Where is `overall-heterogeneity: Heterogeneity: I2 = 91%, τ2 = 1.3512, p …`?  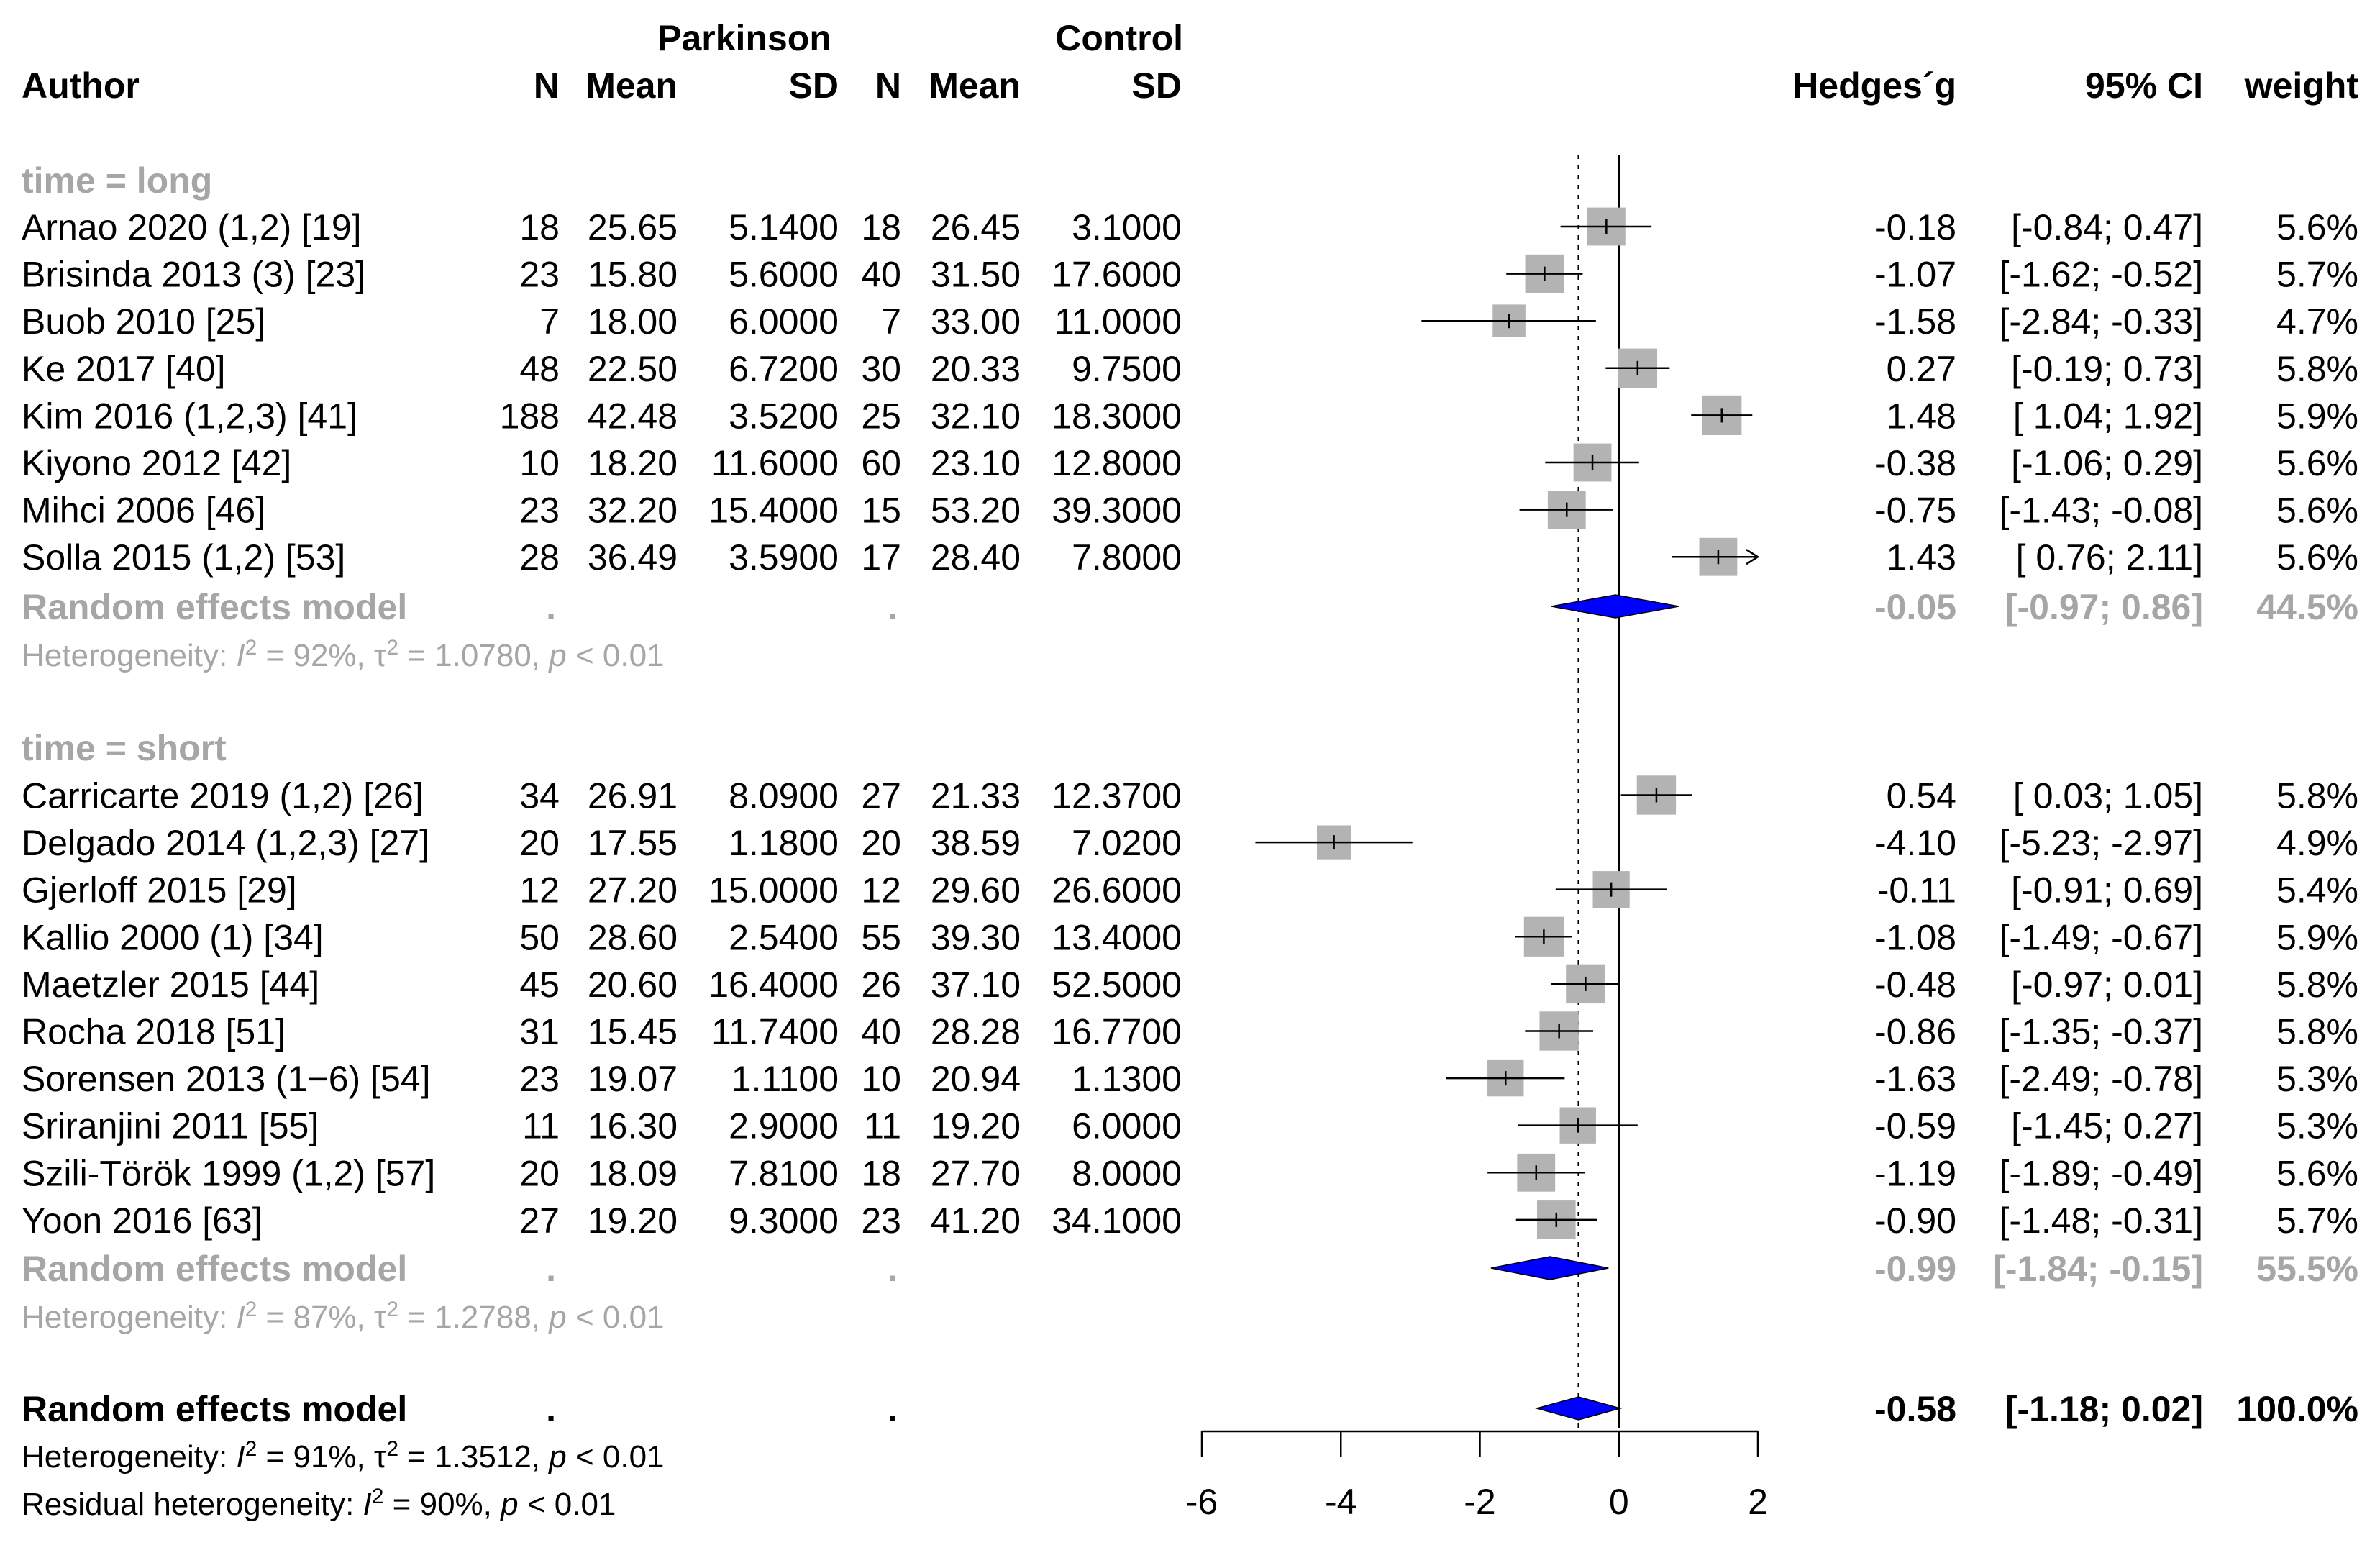 overall-heterogeneity: Heterogeneity: I2 = 91%, τ2 = 1.3512, p … is located at coordinates (343, 1456).